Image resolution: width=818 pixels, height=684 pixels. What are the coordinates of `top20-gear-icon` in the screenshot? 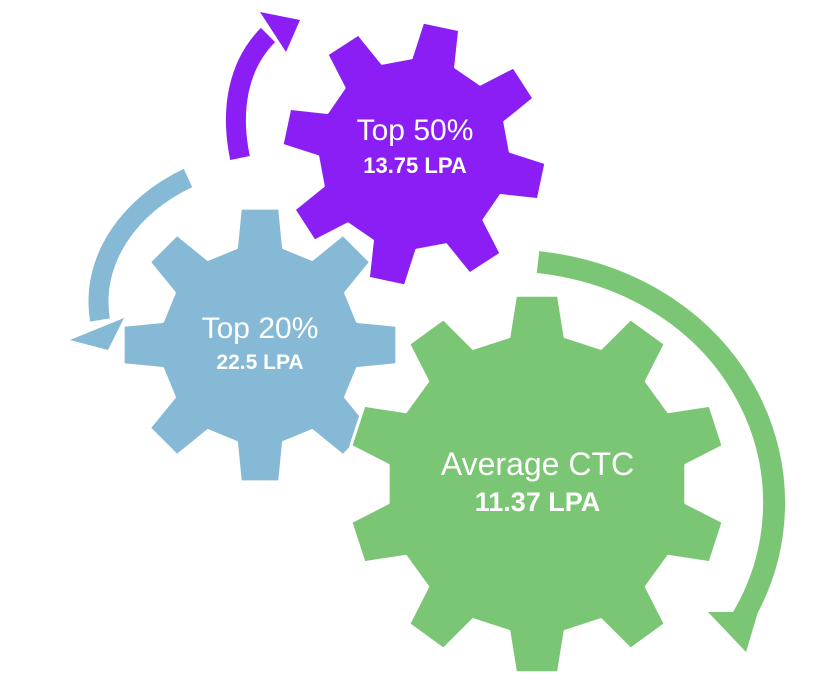 It's located at (260, 345).